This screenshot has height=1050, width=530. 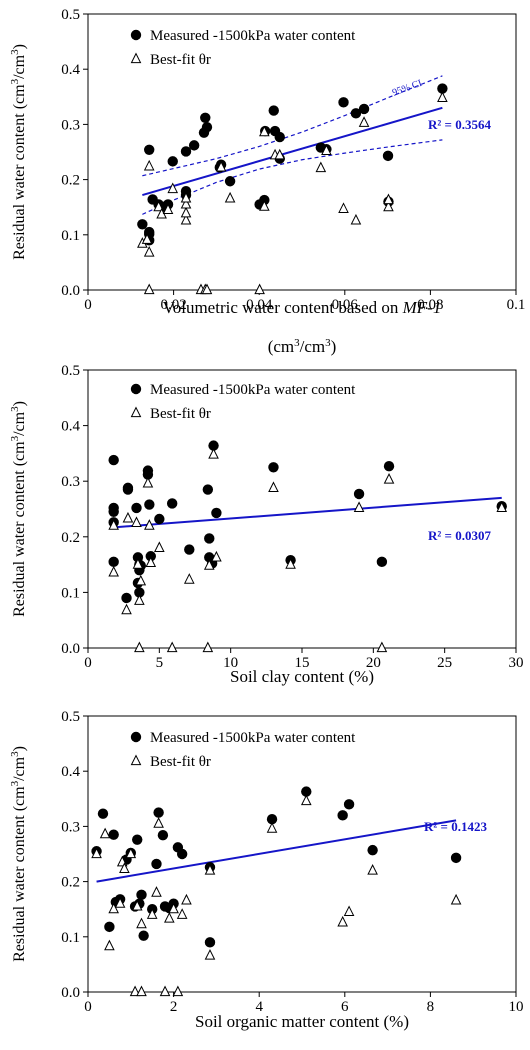 I want to click on x-axis-label: Volumetric water content based on MF-1, so click(x=302, y=307).